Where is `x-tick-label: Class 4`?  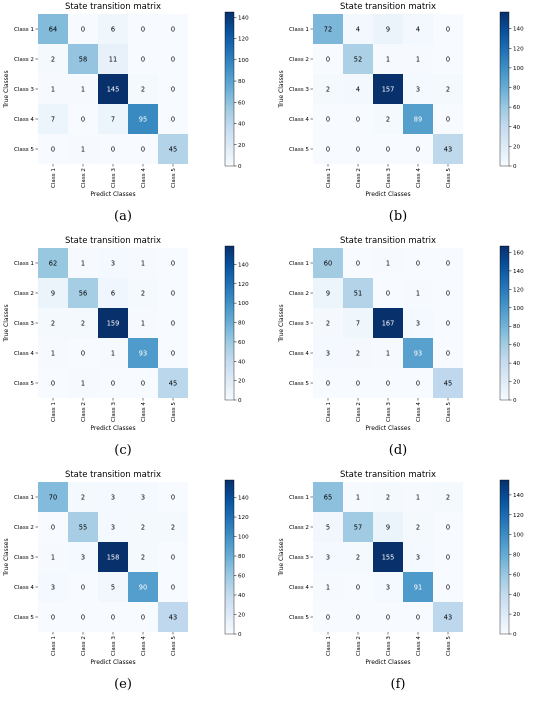 x-tick-label: Class 4 is located at coordinates (419, 178).